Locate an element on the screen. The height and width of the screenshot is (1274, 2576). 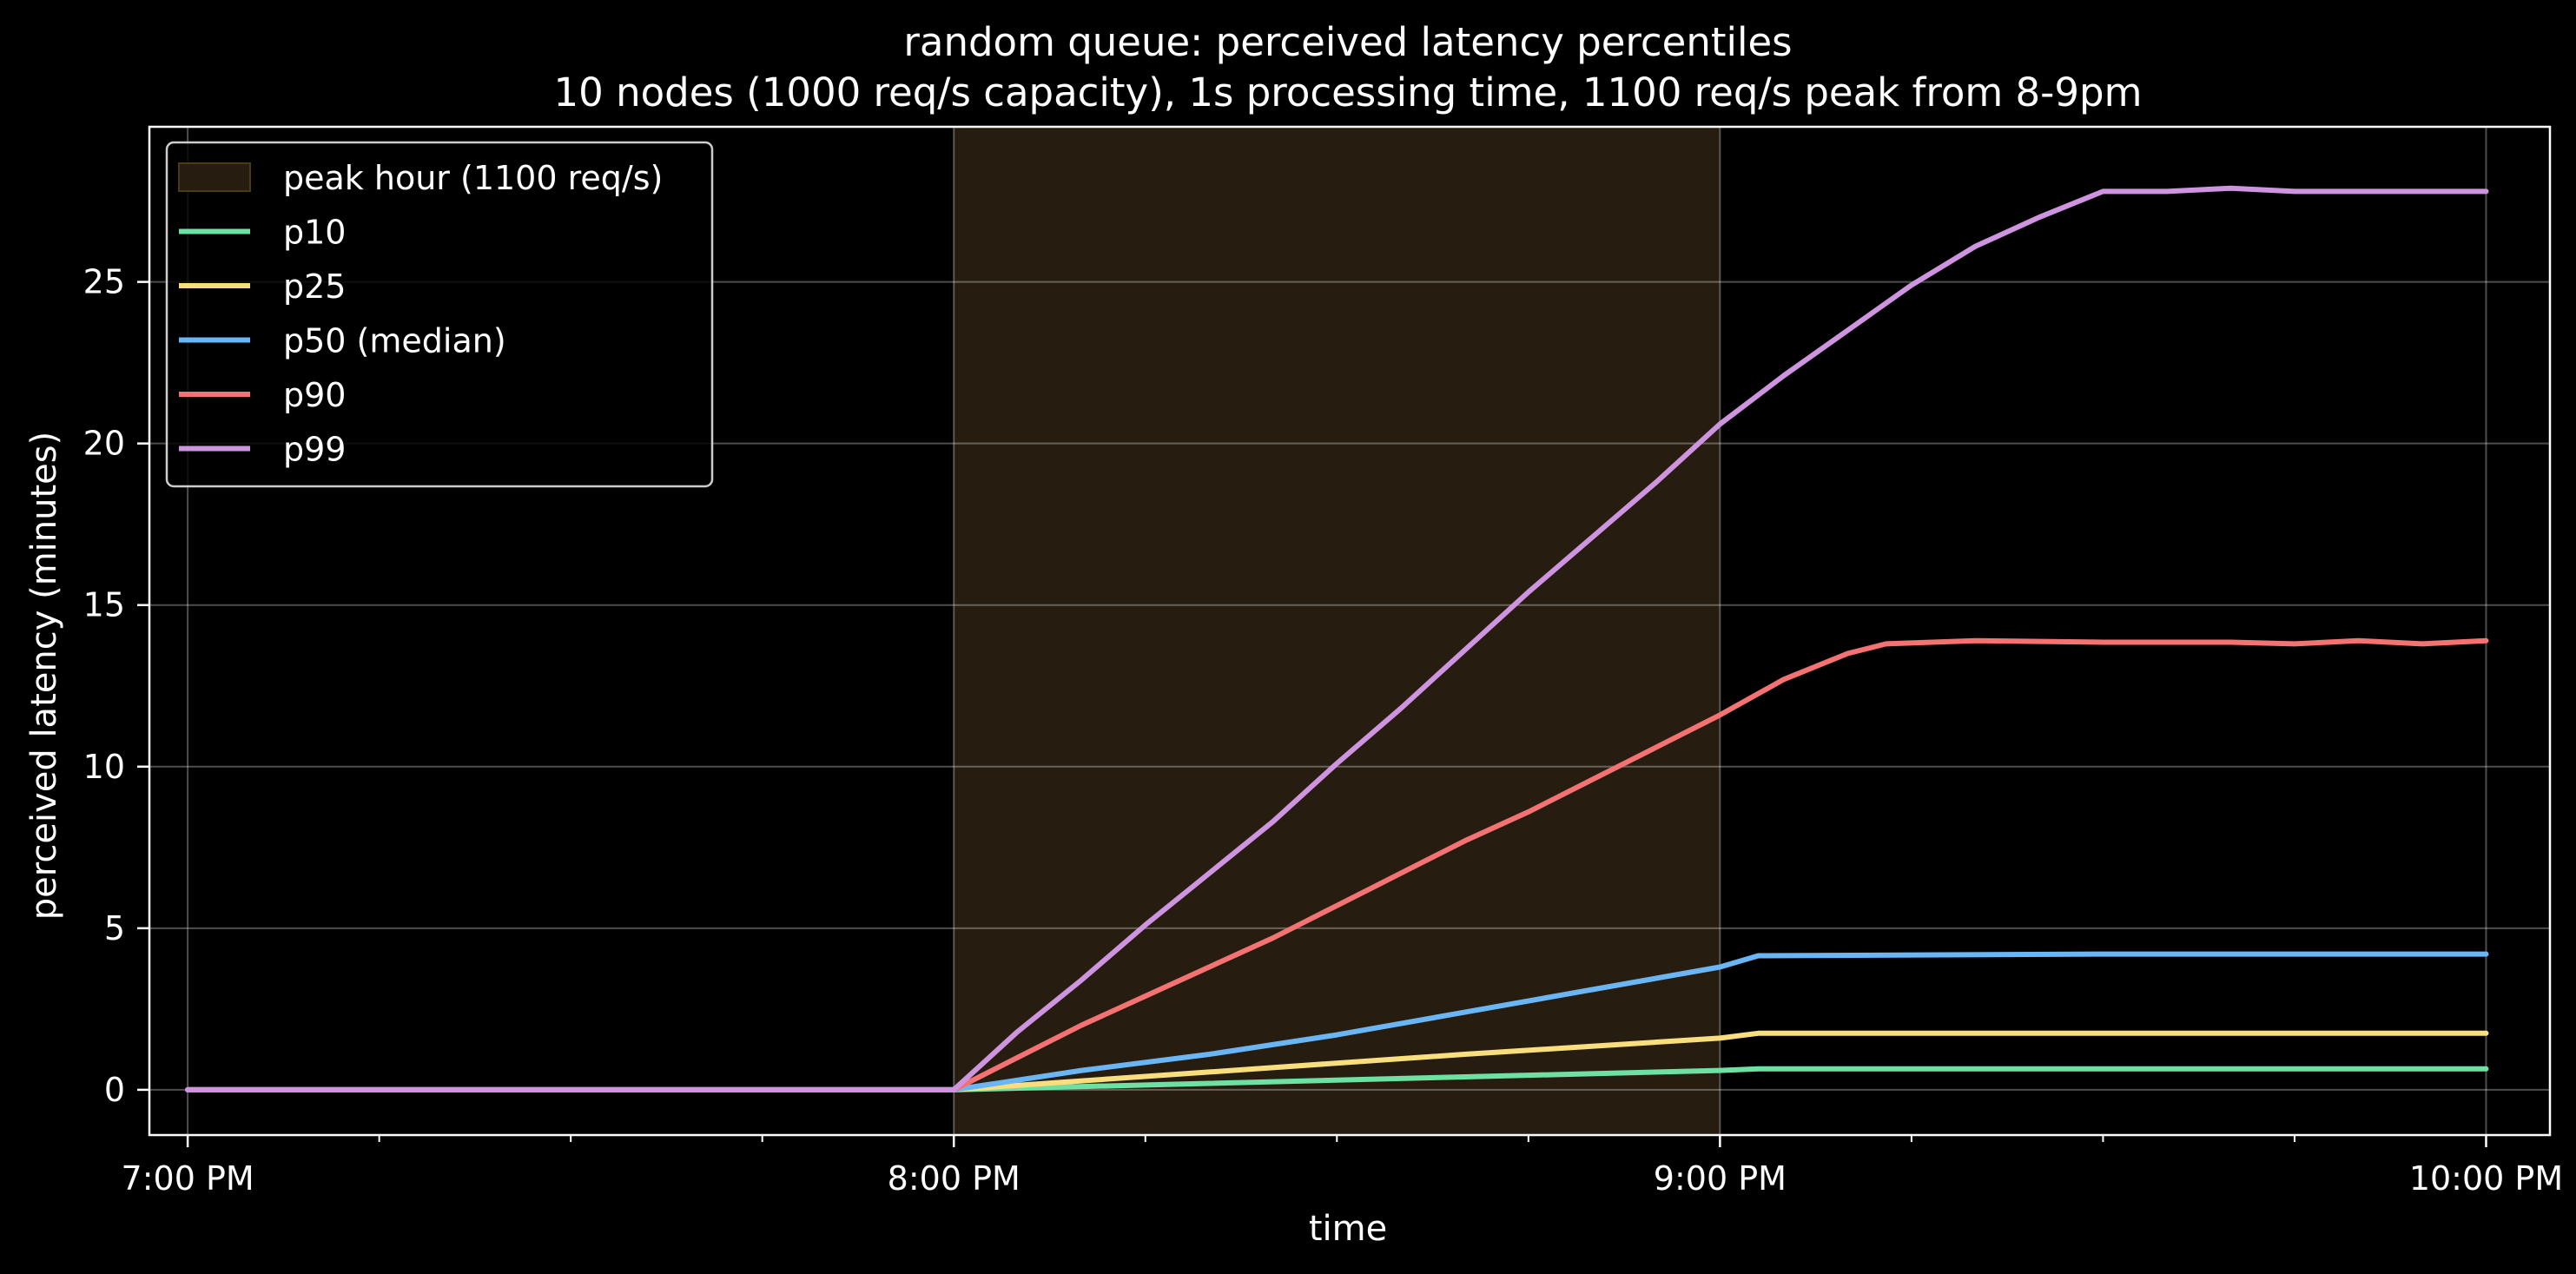
x-tick-label: 9:00 PM is located at coordinates (1721, 1178).